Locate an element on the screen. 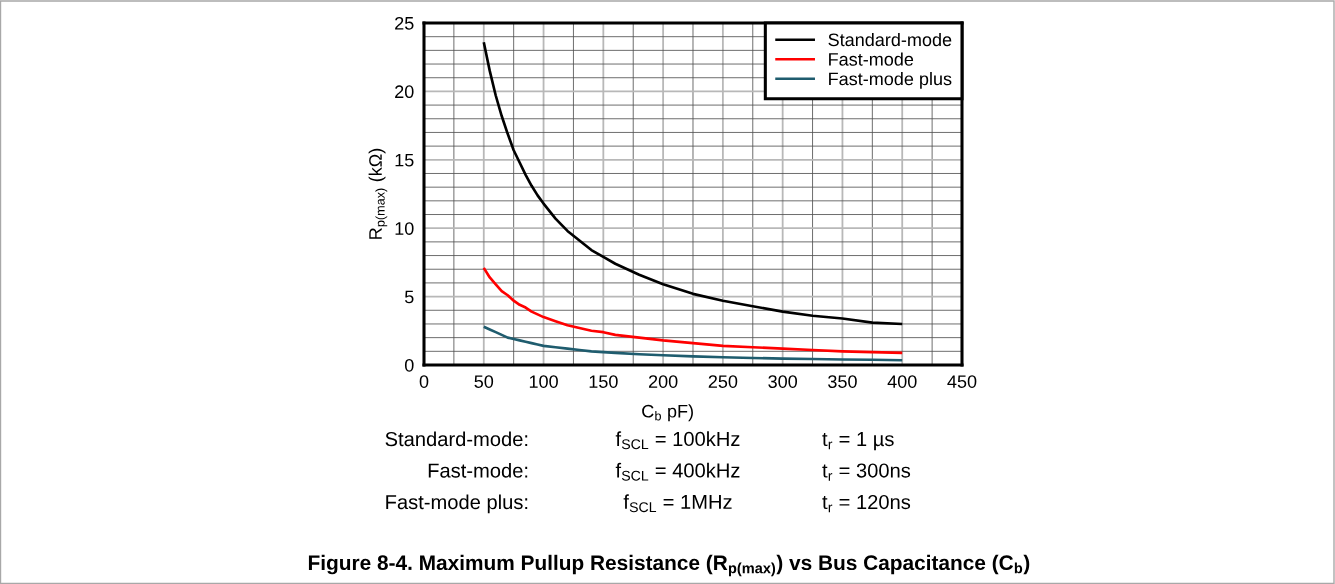  y-tick-label: 5 is located at coordinates (409, 297).